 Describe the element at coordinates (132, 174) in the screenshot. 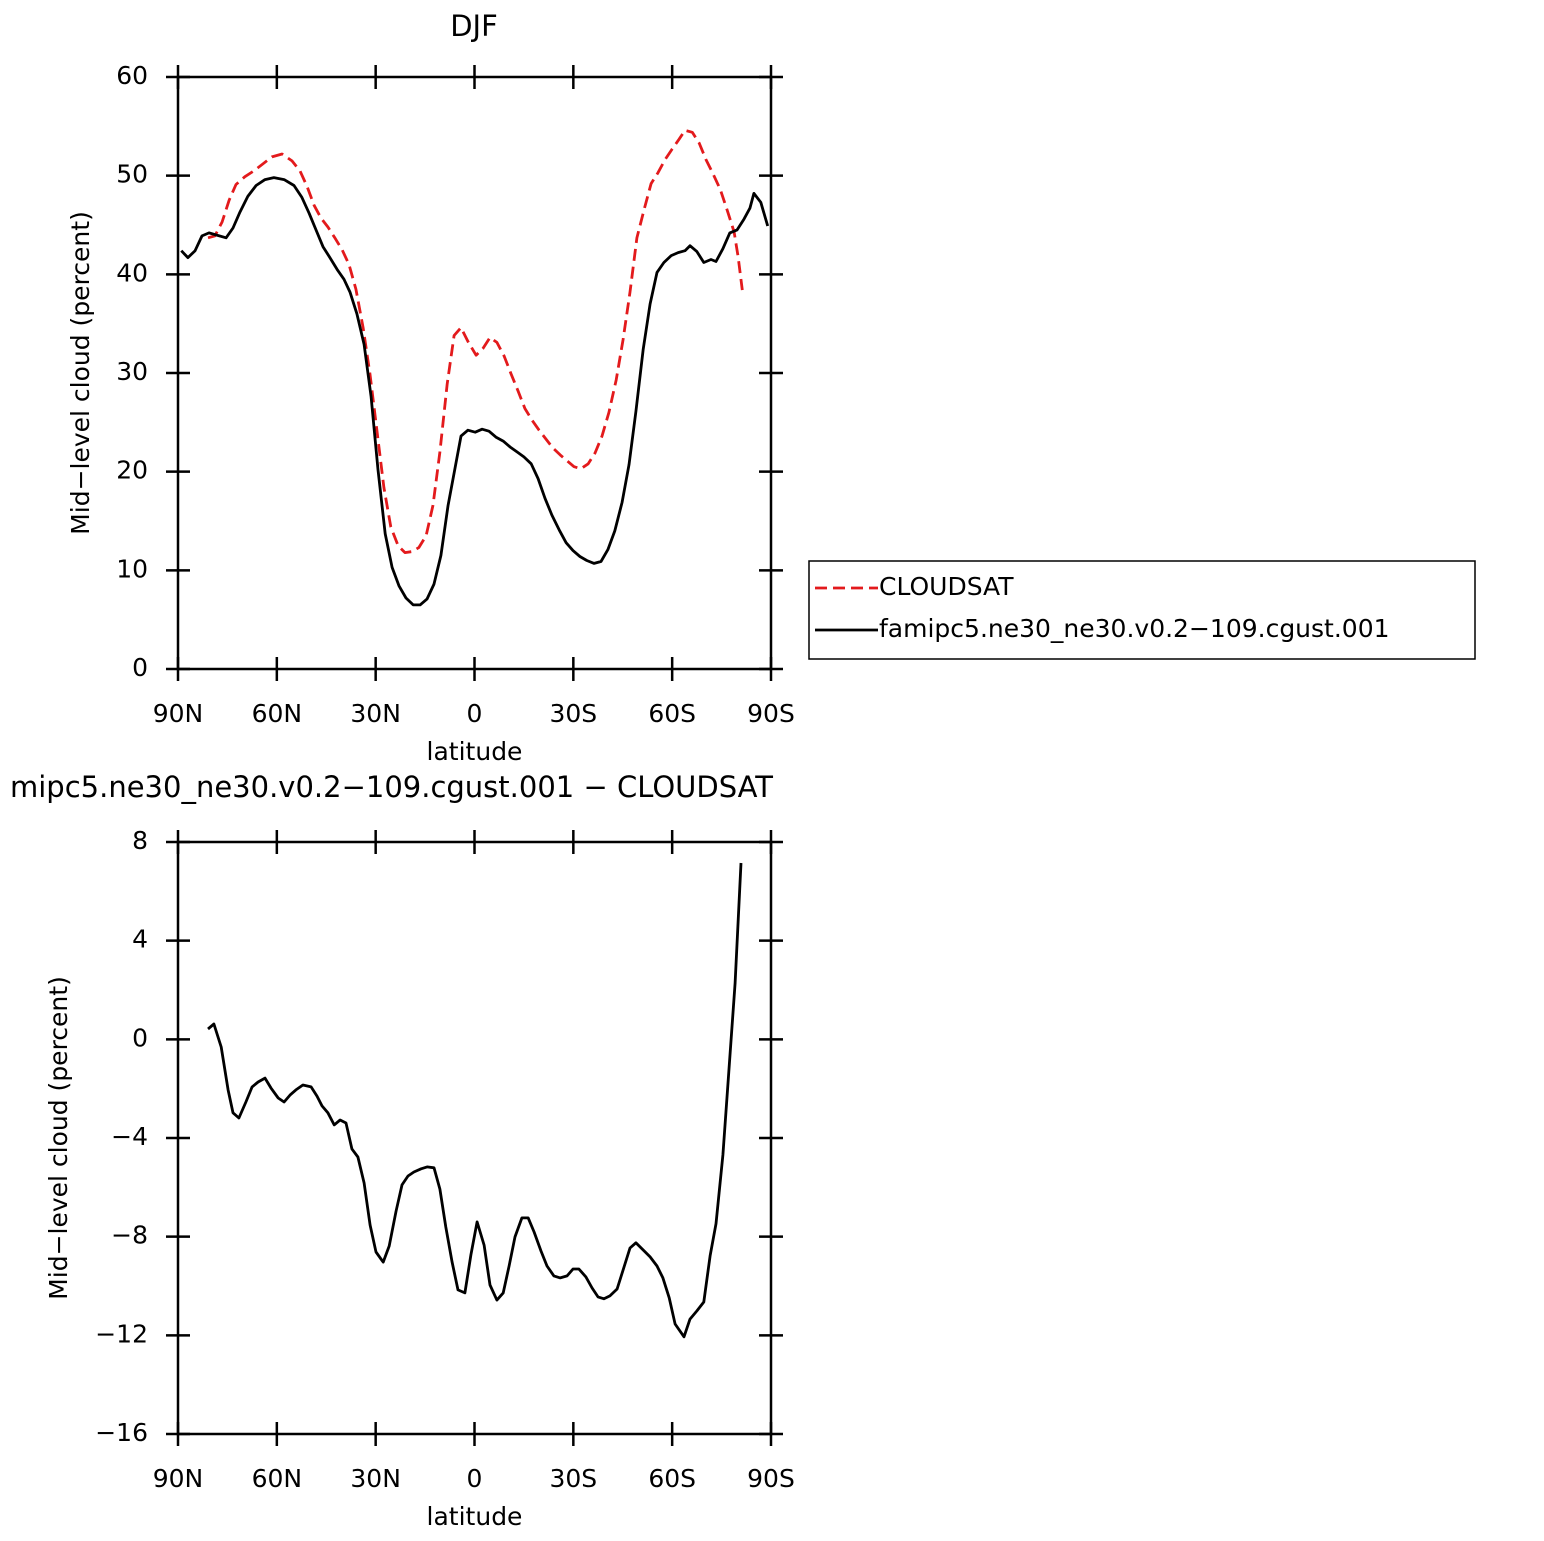

I see `y-tick-label: 50` at that location.